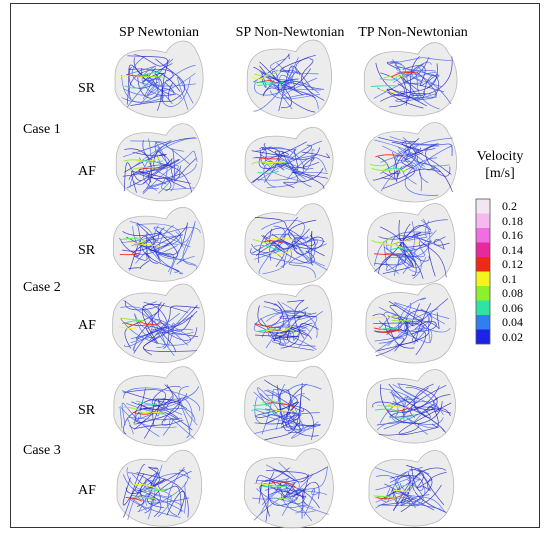  I want to click on atrium-surface, so click(411, 244).